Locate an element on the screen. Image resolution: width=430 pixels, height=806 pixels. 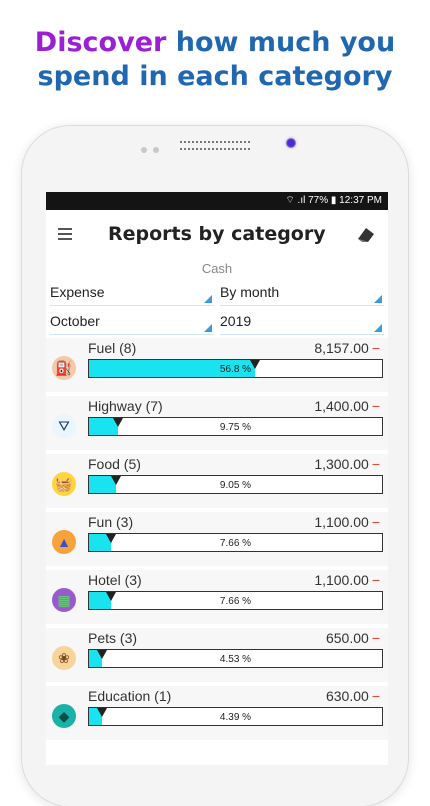
eraser-icon is located at coordinates (366, 234).